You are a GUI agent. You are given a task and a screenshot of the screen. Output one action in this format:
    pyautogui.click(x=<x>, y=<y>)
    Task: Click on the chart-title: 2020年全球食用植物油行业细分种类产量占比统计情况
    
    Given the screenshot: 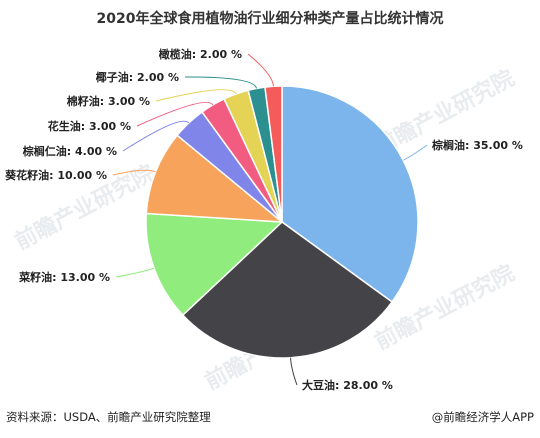 What is the action you would take?
    pyautogui.click(x=270, y=19)
    